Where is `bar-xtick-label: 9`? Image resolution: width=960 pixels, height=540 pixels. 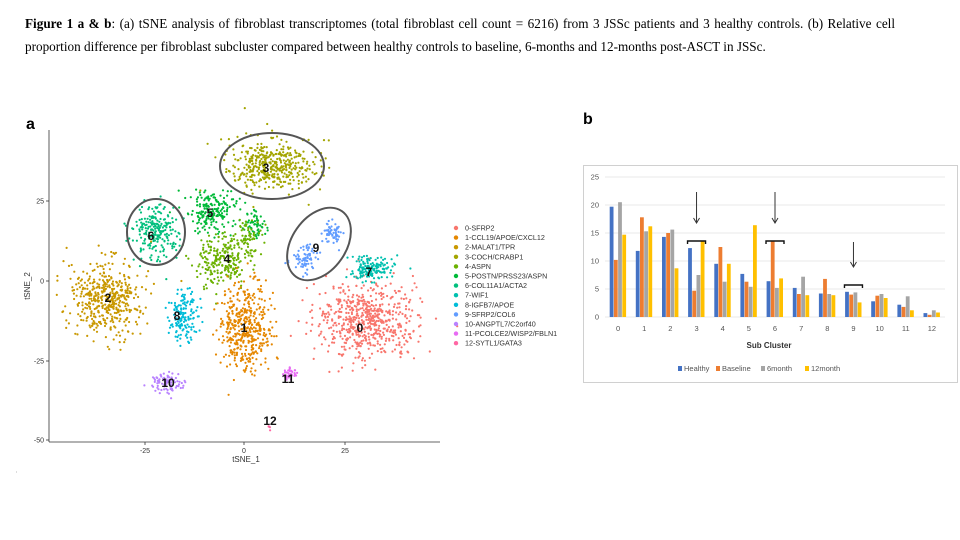
bar-xtick-label: 9 is located at coordinates (853, 328).